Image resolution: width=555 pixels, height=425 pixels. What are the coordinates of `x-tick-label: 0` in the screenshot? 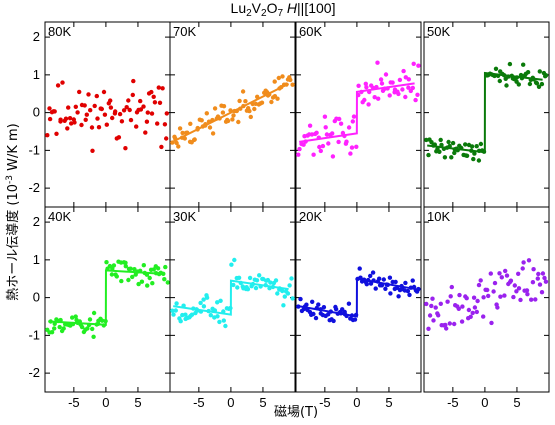 It's located at (105, 402).